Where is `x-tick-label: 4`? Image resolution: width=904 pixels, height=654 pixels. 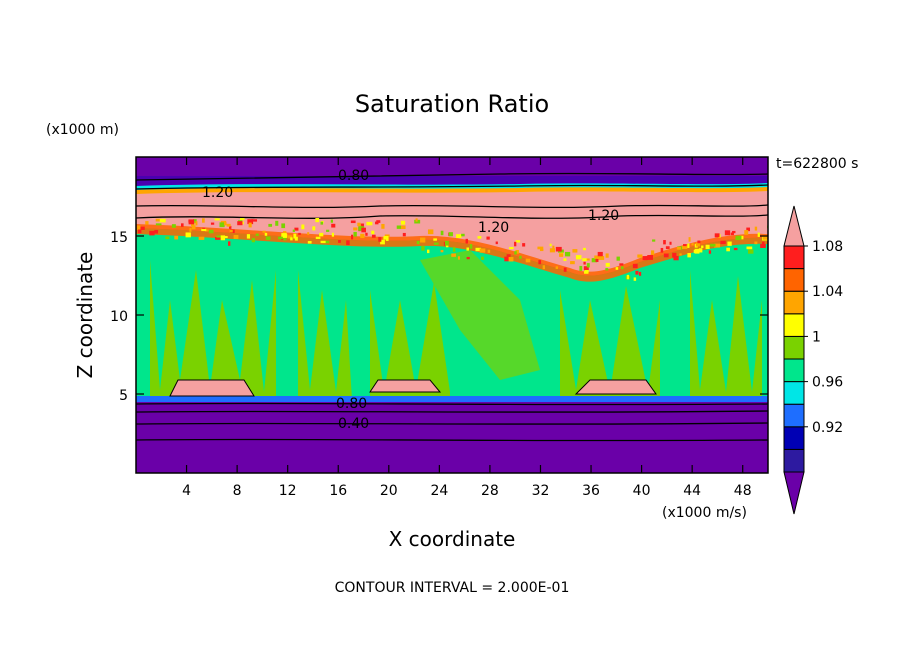
x-tick-label: 4 is located at coordinates (186, 491).